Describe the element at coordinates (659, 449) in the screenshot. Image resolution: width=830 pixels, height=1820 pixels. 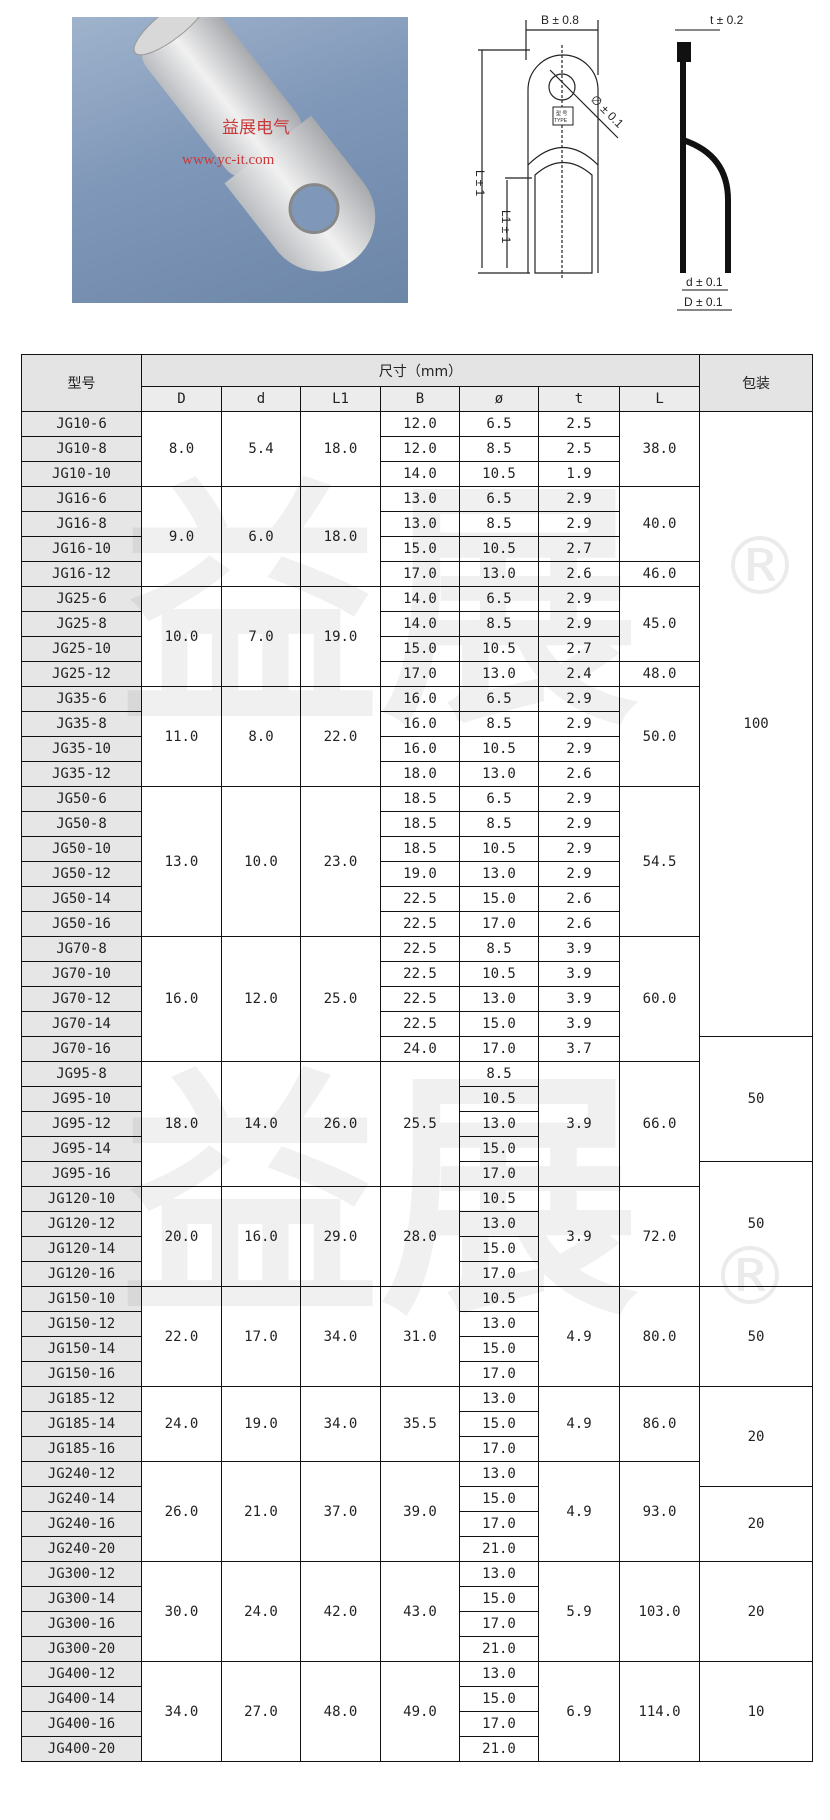
I see `cell-L: 38.0` at that location.